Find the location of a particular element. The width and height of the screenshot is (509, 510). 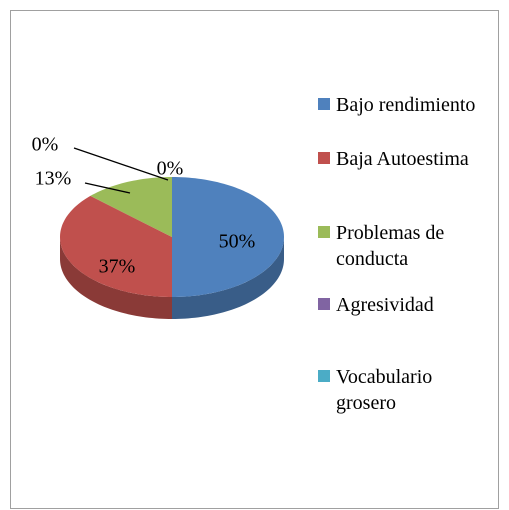

legend-item: Agresividad is located at coordinates (403, 305).